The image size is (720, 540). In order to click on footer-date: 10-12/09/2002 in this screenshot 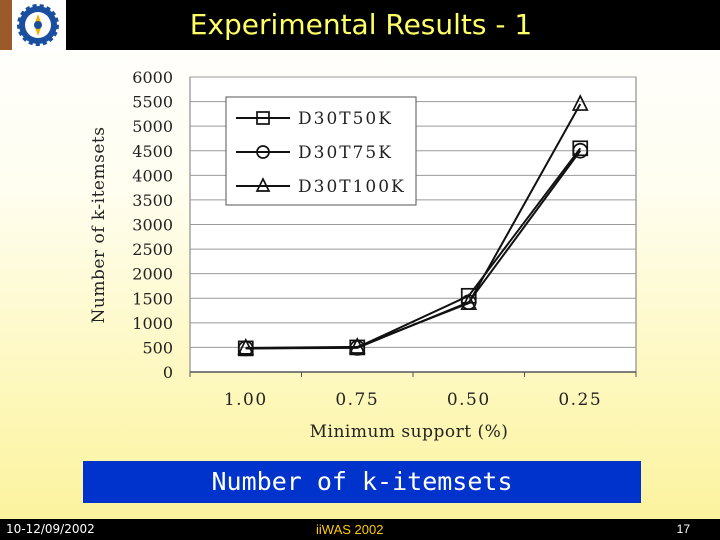, I will do `click(50, 529)`.